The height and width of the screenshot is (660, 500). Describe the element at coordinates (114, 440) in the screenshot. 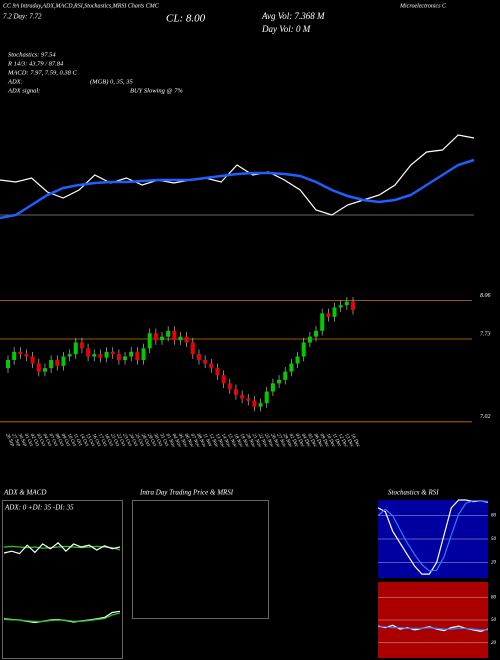

I see `x-tick-label: 21 Oct` at that location.